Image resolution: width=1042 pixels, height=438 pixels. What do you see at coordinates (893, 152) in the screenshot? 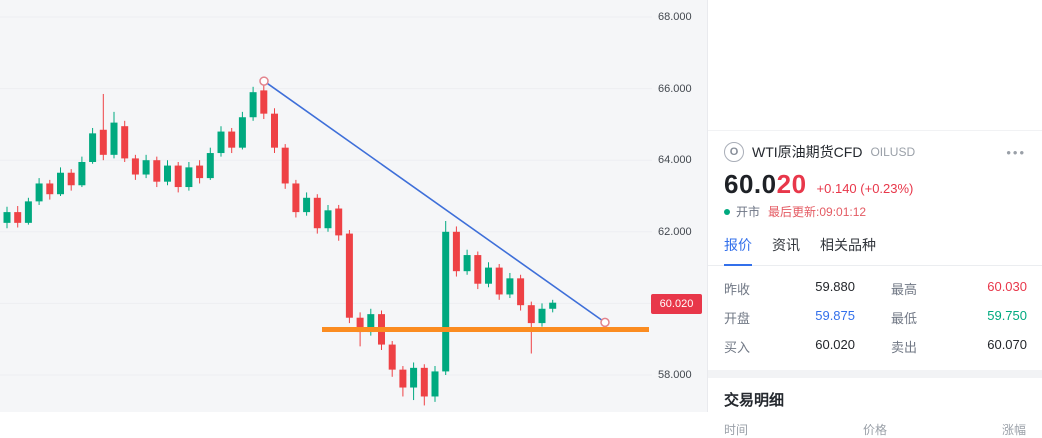
I see `instrument-code: OILUSD` at bounding box center [893, 152].